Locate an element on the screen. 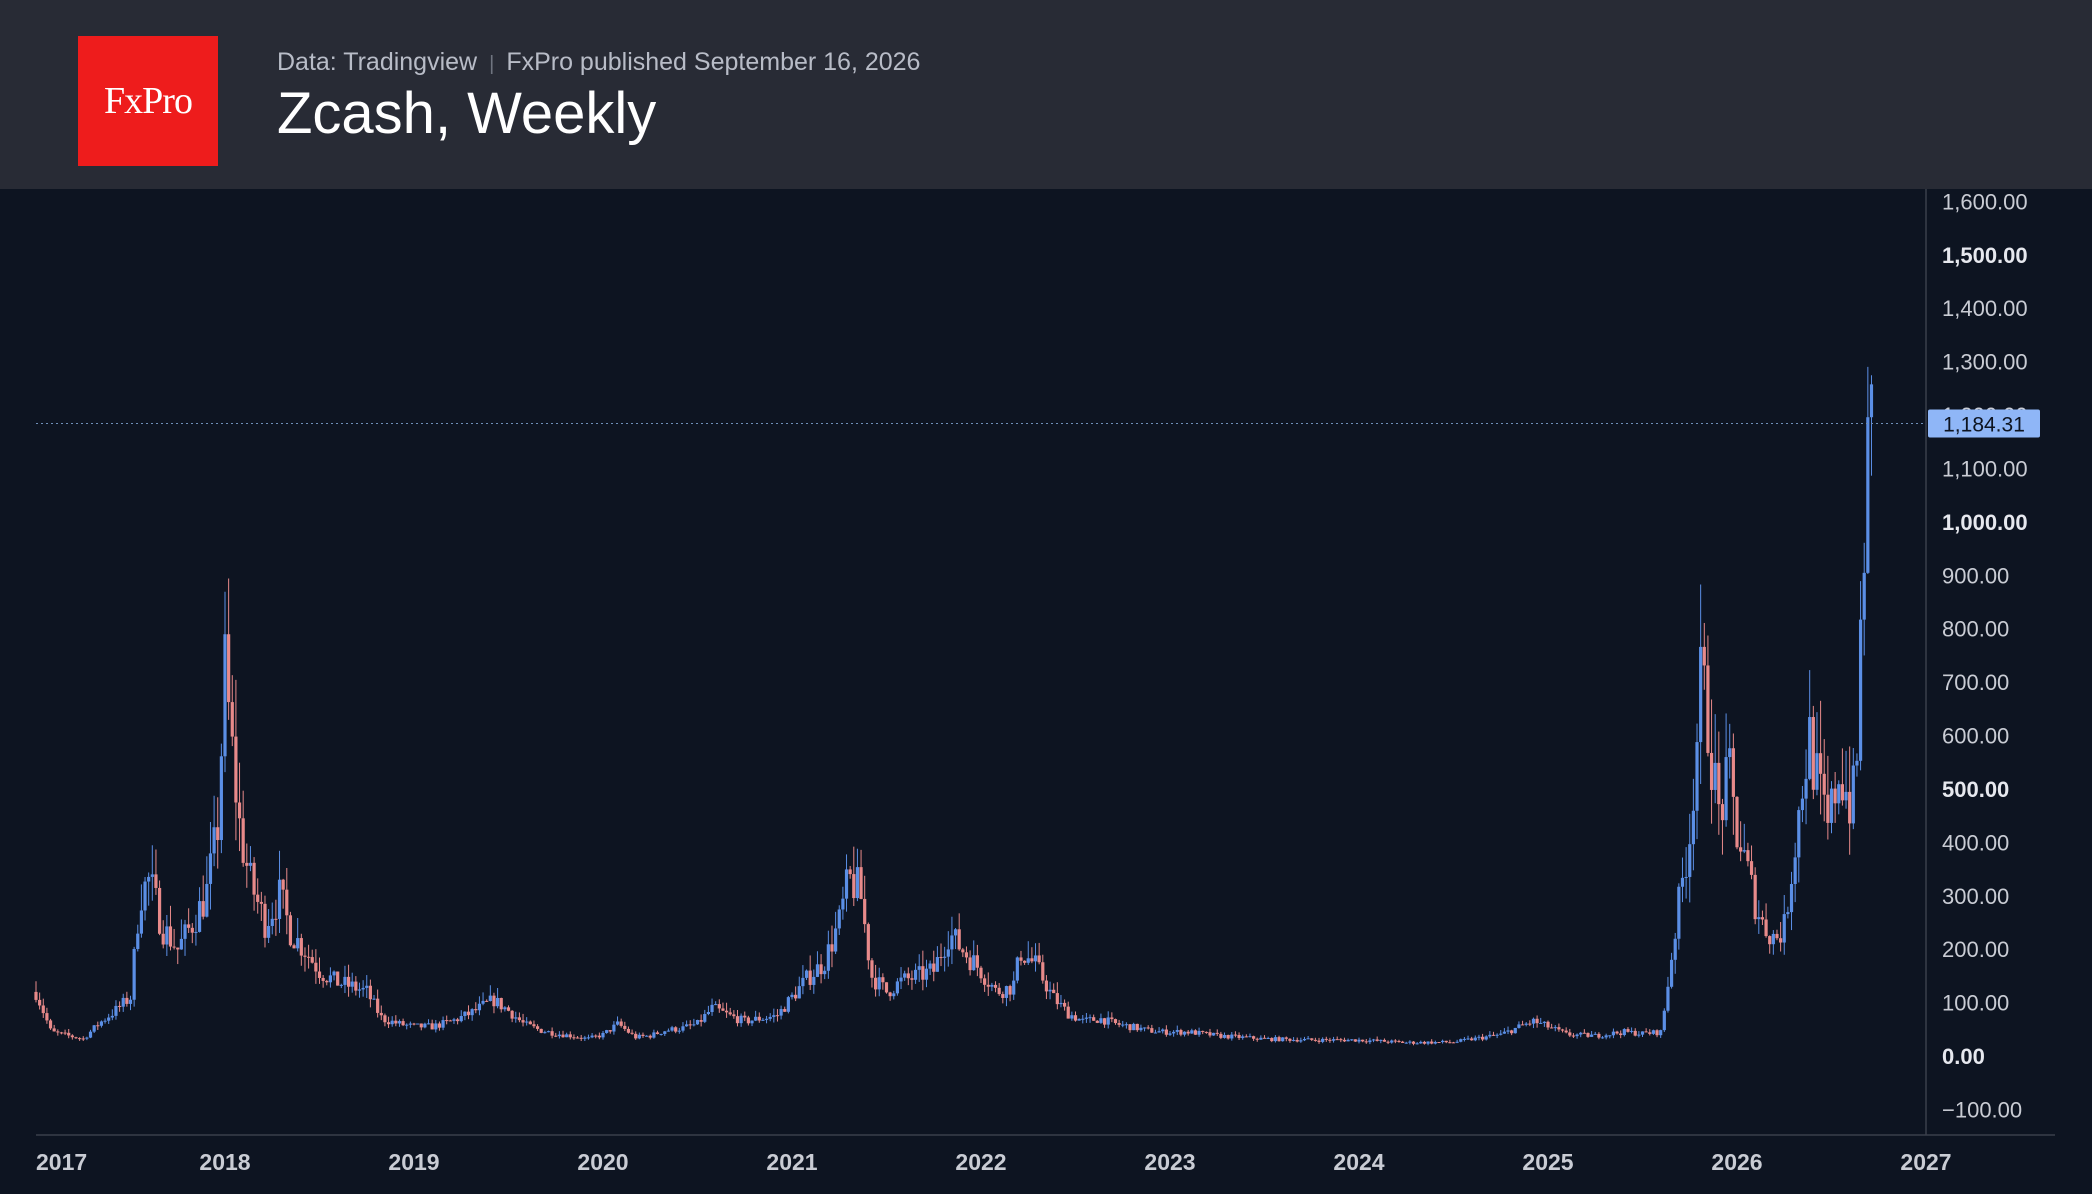  y-tick-label: −100.00 is located at coordinates (1982, 1109).